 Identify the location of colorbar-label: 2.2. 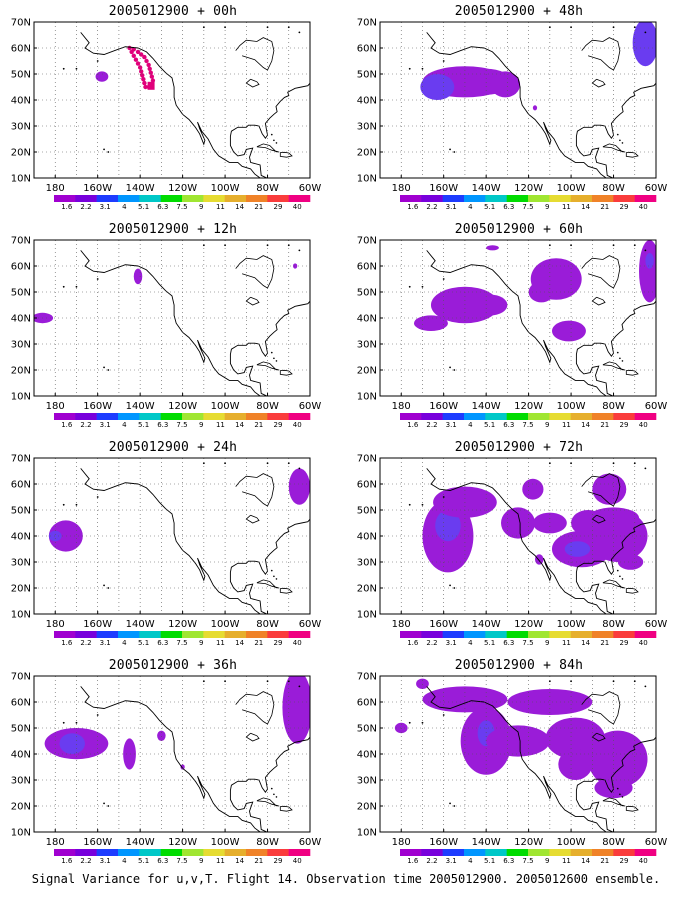
(85, 643).